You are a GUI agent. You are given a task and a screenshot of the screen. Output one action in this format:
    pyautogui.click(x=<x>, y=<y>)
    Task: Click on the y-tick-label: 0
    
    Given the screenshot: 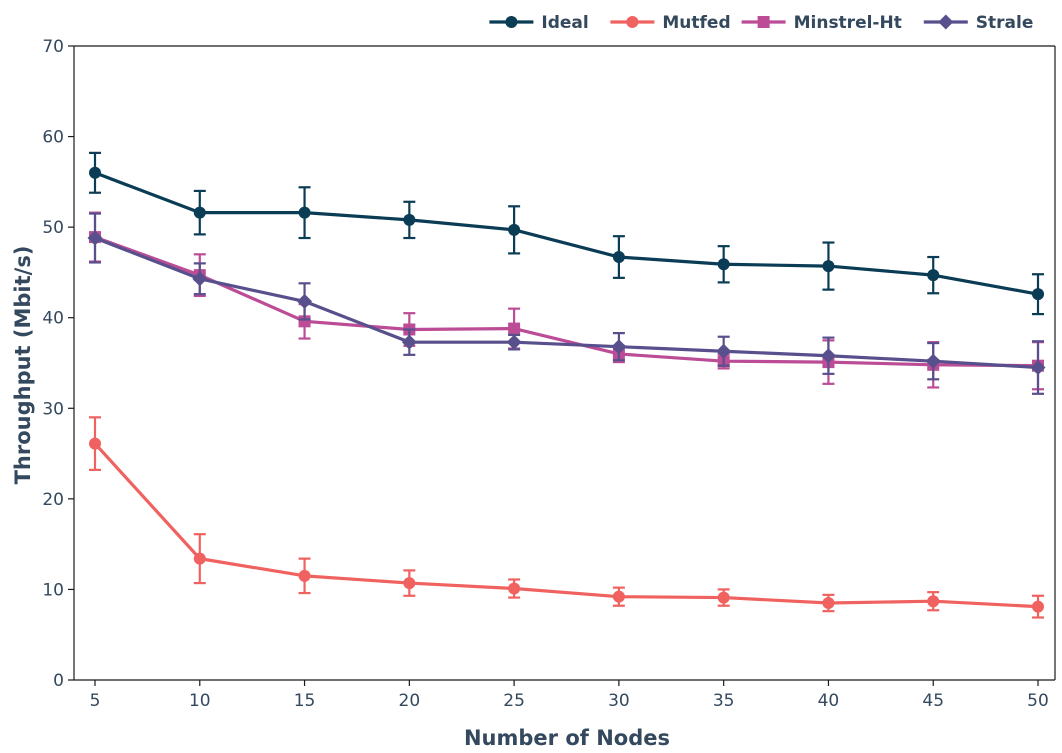 What is the action you would take?
    pyautogui.click(x=58, y=681)
    